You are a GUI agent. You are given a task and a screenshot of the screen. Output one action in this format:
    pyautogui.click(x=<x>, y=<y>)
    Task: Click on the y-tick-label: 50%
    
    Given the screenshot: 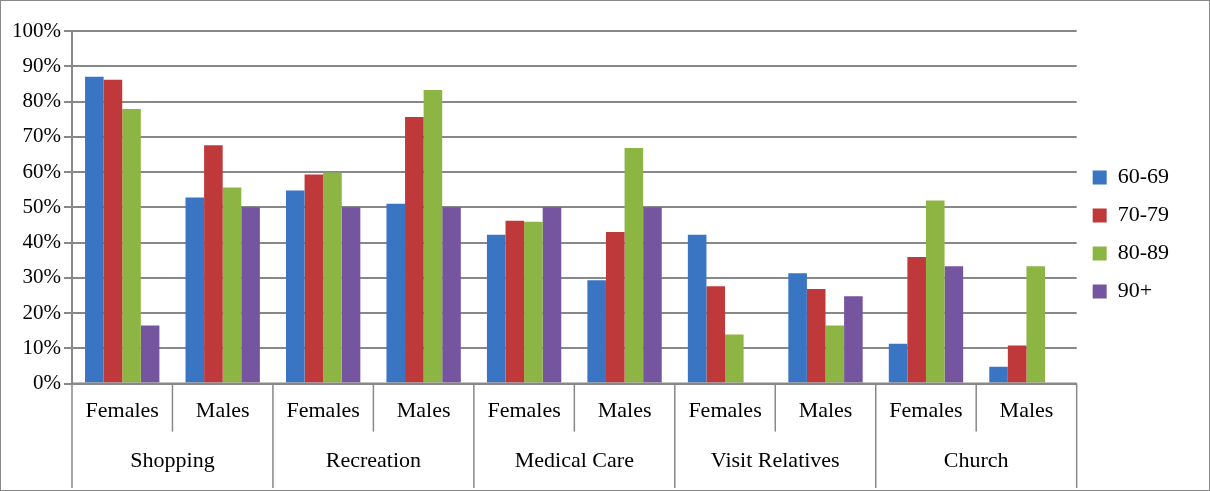 What is the action you would take?
    pyautogui.click(x=41, y=205)
    